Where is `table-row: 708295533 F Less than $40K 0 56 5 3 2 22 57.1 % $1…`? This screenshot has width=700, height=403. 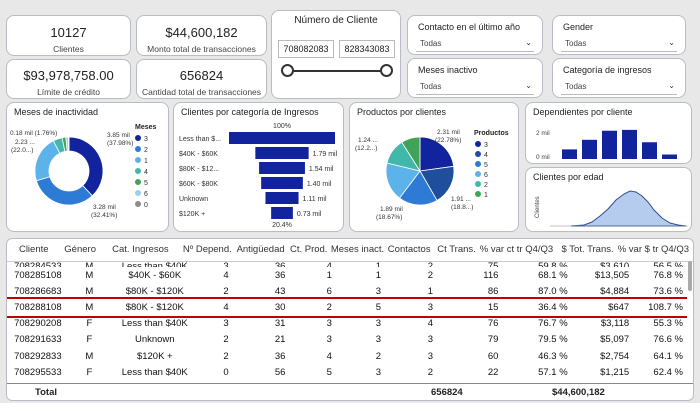
table-row: 708295533 F Less than $40K 0 56 5 3 2 22 57.1 % $1… is located at coordinates (347, 372).